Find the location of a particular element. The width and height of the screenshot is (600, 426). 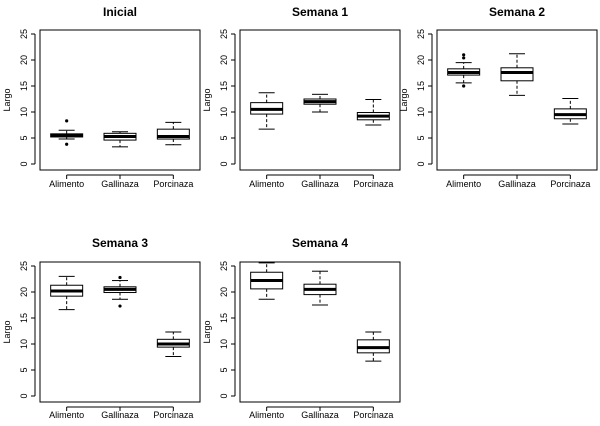

panel-title: Semana 4 is located at coordinates (320, 243).